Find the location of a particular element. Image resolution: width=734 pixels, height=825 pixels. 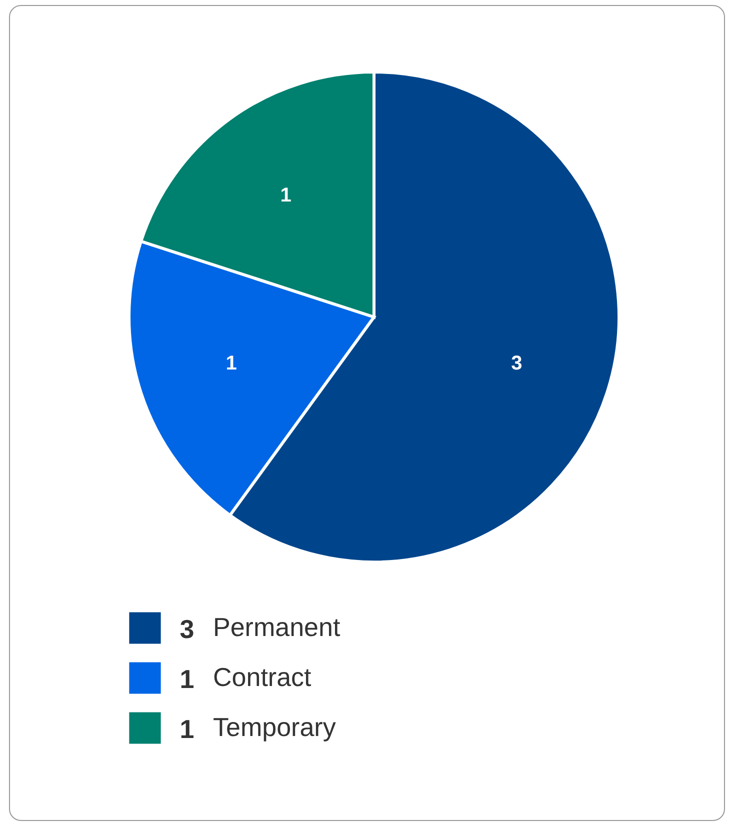

legend-label: Temporary is located at coordinates (274, 727).